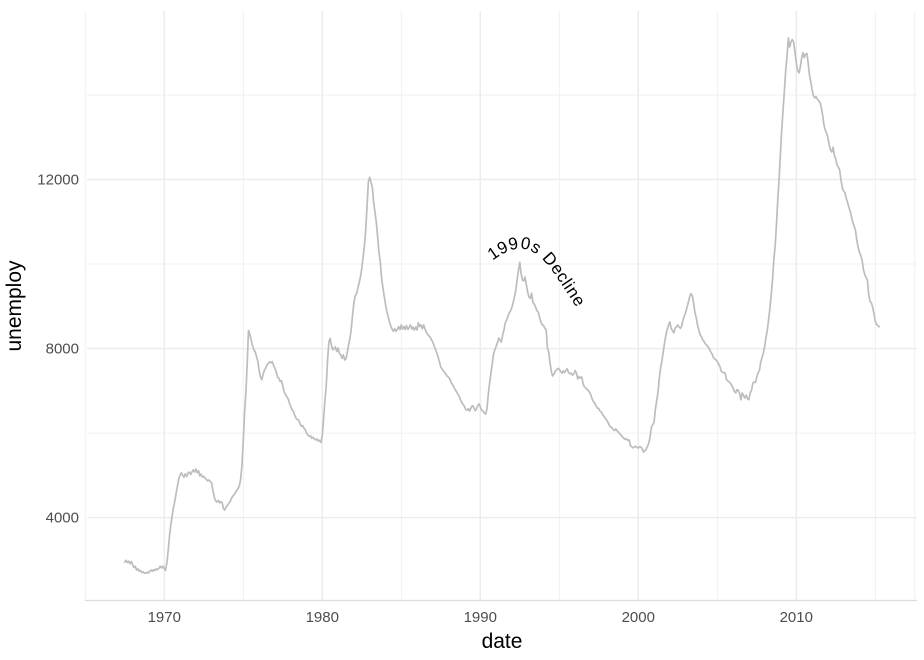 The image size is (924, 660). What do you see at coordinates (502, 641) in the screenshot?
I see `x-axis-title: date` at bounding box center [502, 641].